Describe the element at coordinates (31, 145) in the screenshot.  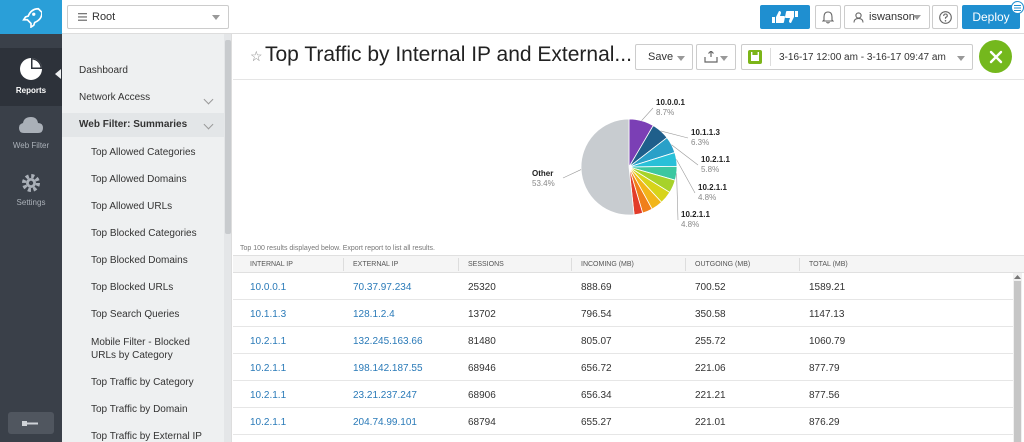
I see `rail-label: Web Filter` at that location.